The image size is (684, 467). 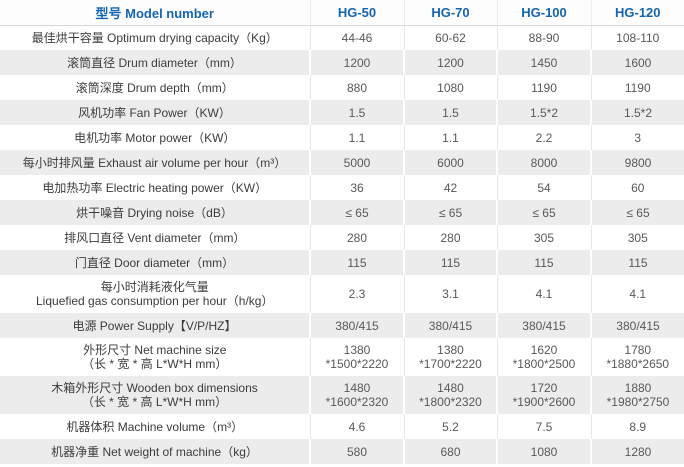 What do you see at coordinates (356, 395) in the screenshot?
I see `row-value: 1480 *1600*2320` at bounding box center [356, 395].